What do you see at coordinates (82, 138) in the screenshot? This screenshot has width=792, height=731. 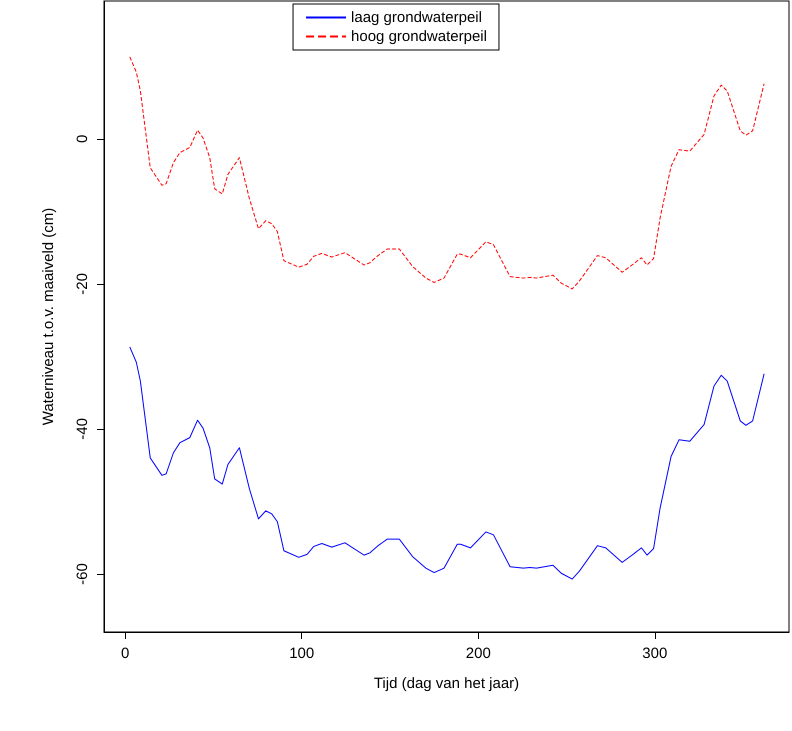 I see `y-tick-label: 0` at bounding box center [82, 138].